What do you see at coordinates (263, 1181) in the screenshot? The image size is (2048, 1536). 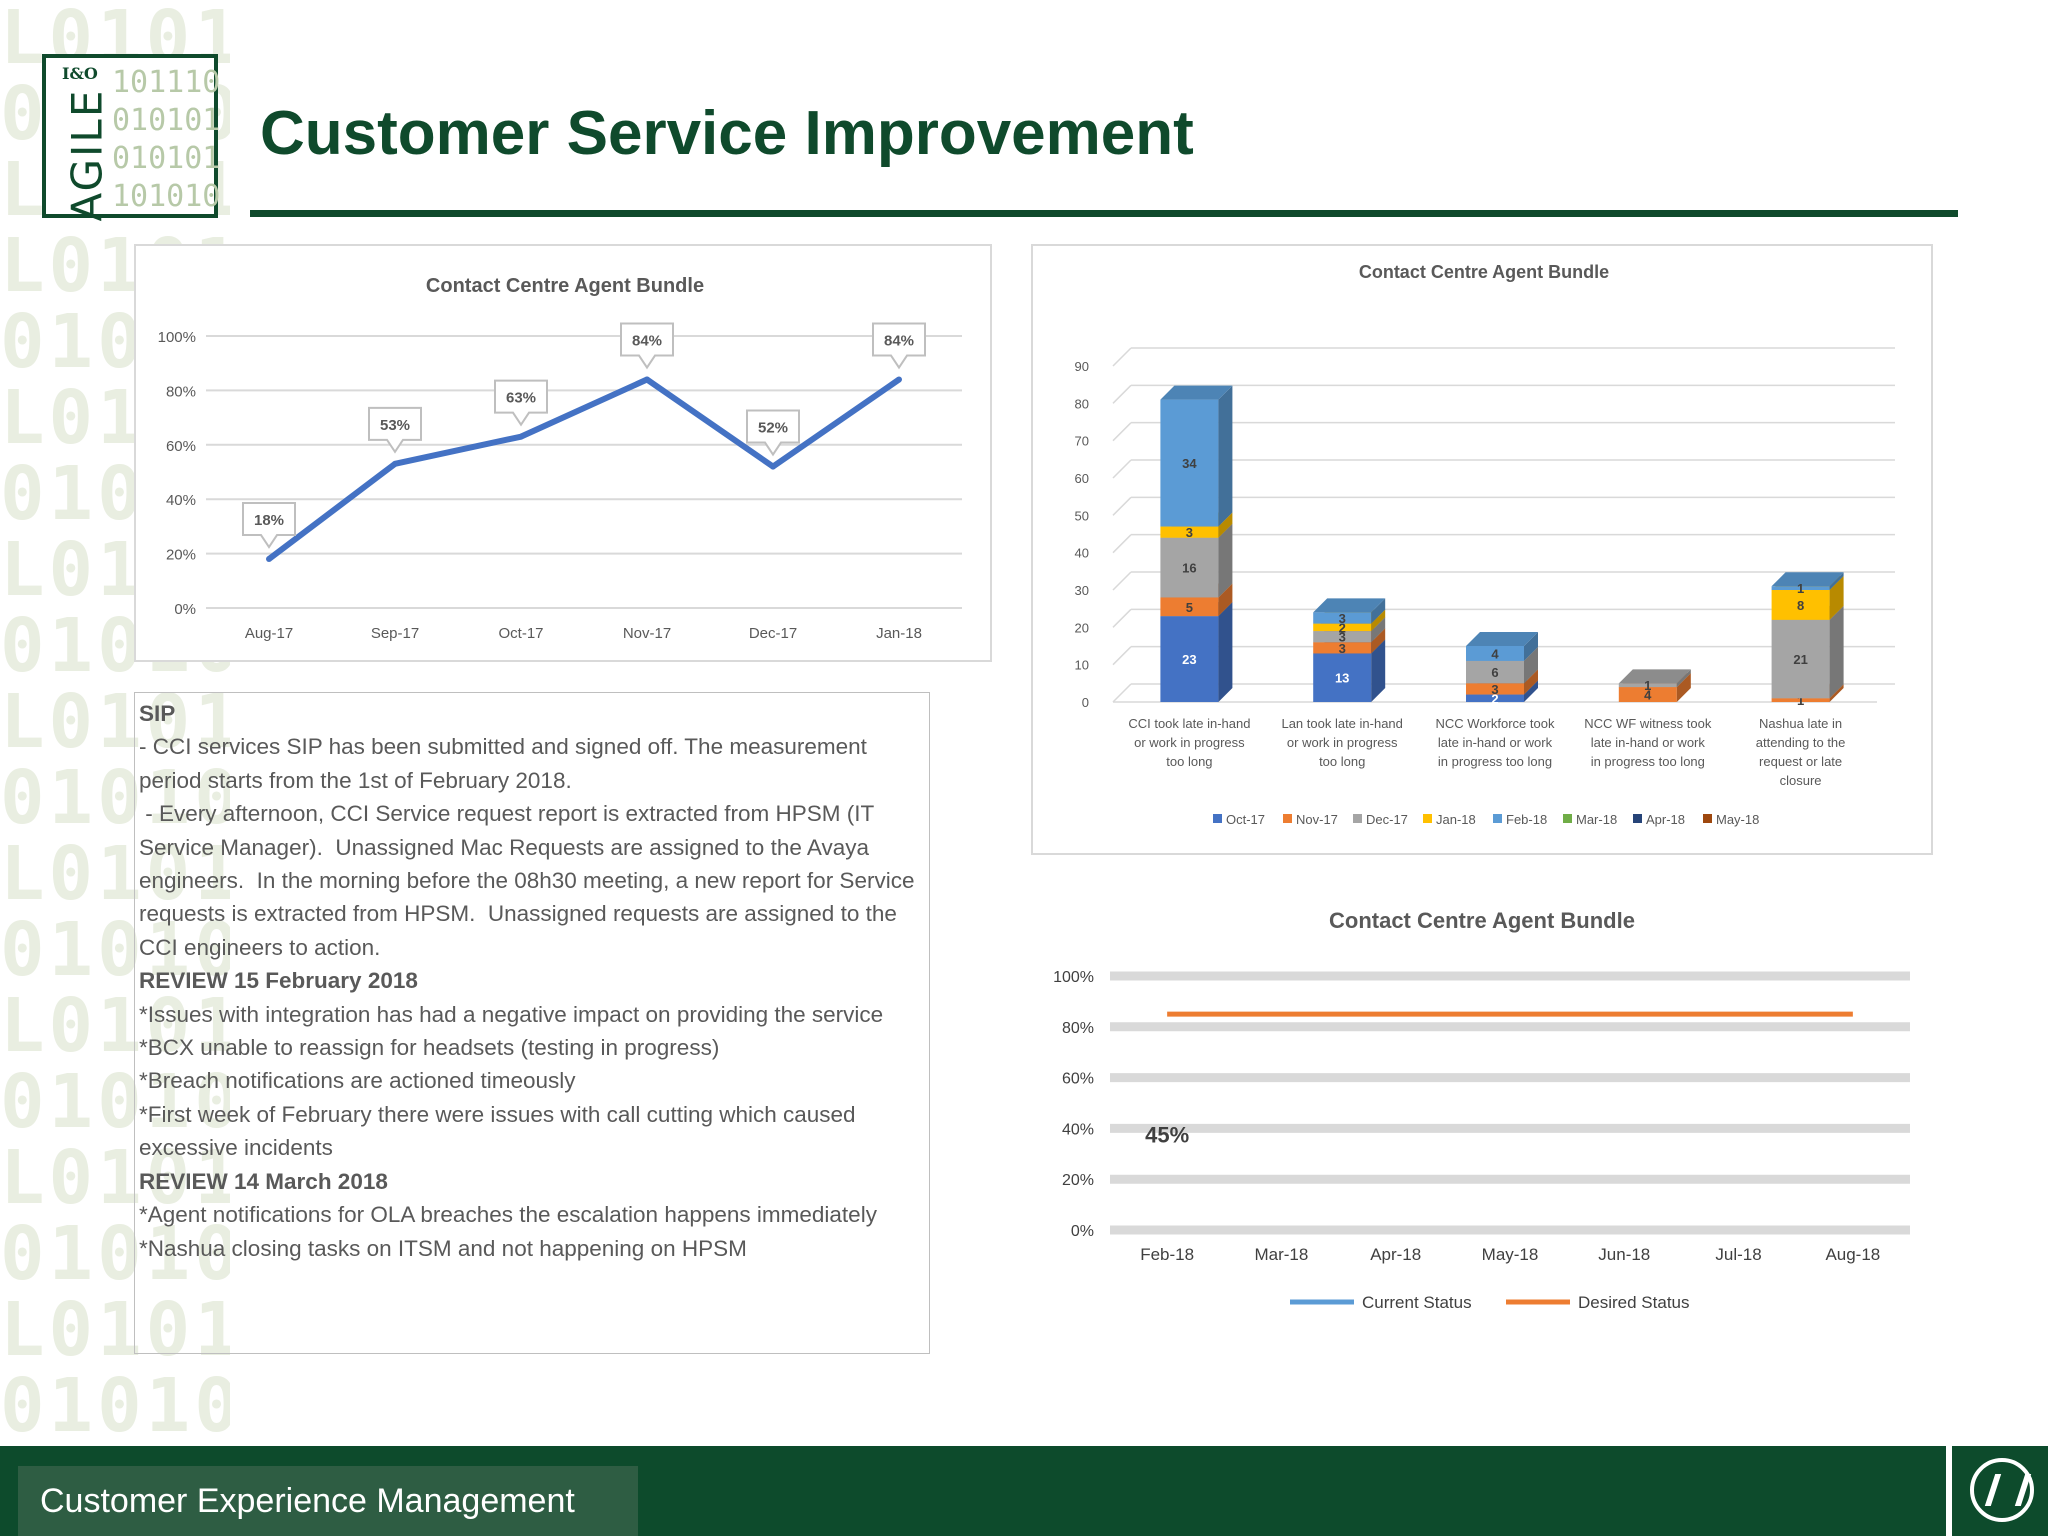 I see `review-heading: REVIEW 14 March 2018` at bounding box center [263, 1181].